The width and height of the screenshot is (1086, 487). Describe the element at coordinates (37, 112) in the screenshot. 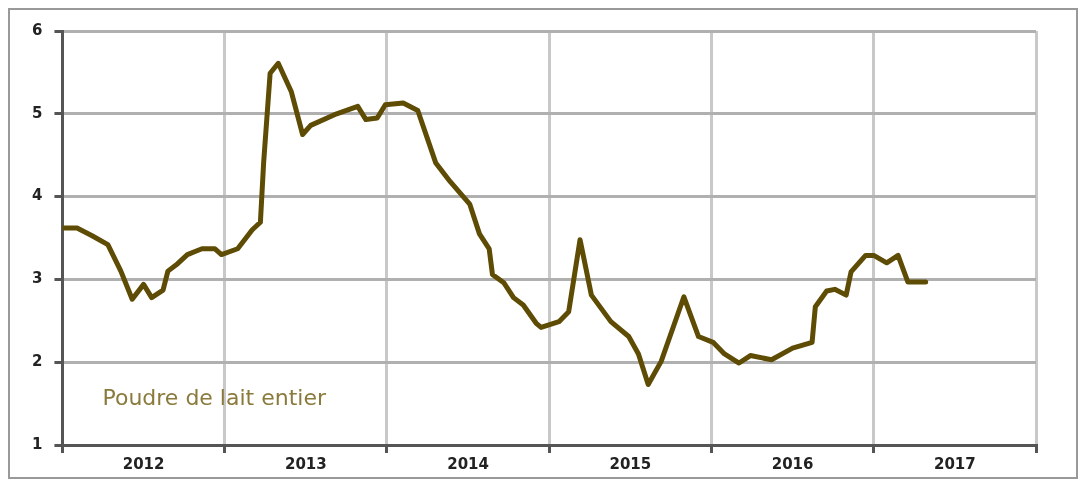

I see `y-tick-label: 5` at that location.